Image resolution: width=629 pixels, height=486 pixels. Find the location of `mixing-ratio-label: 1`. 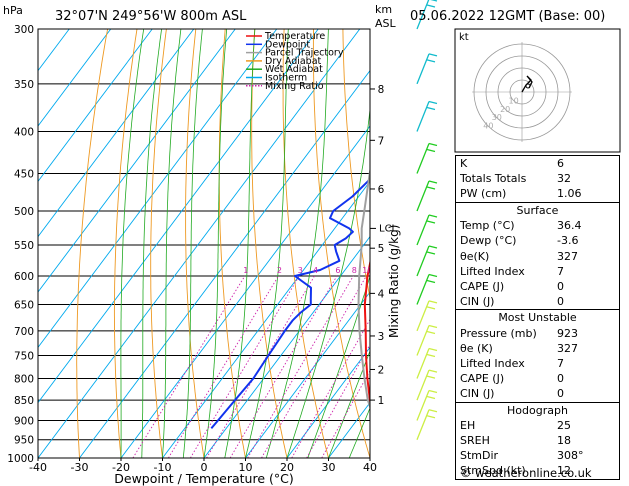

mixing-ratio-label: 1 is located at coordinates (245, 270).